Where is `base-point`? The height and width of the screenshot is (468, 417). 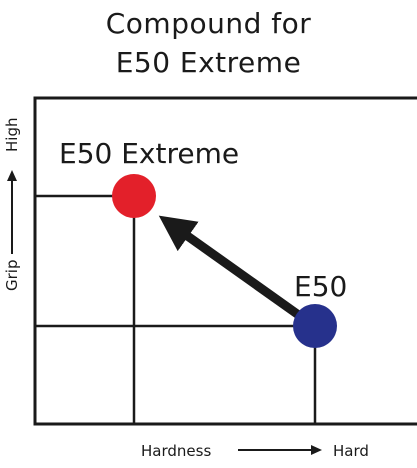
base-point is located at coordinates (315, 326).